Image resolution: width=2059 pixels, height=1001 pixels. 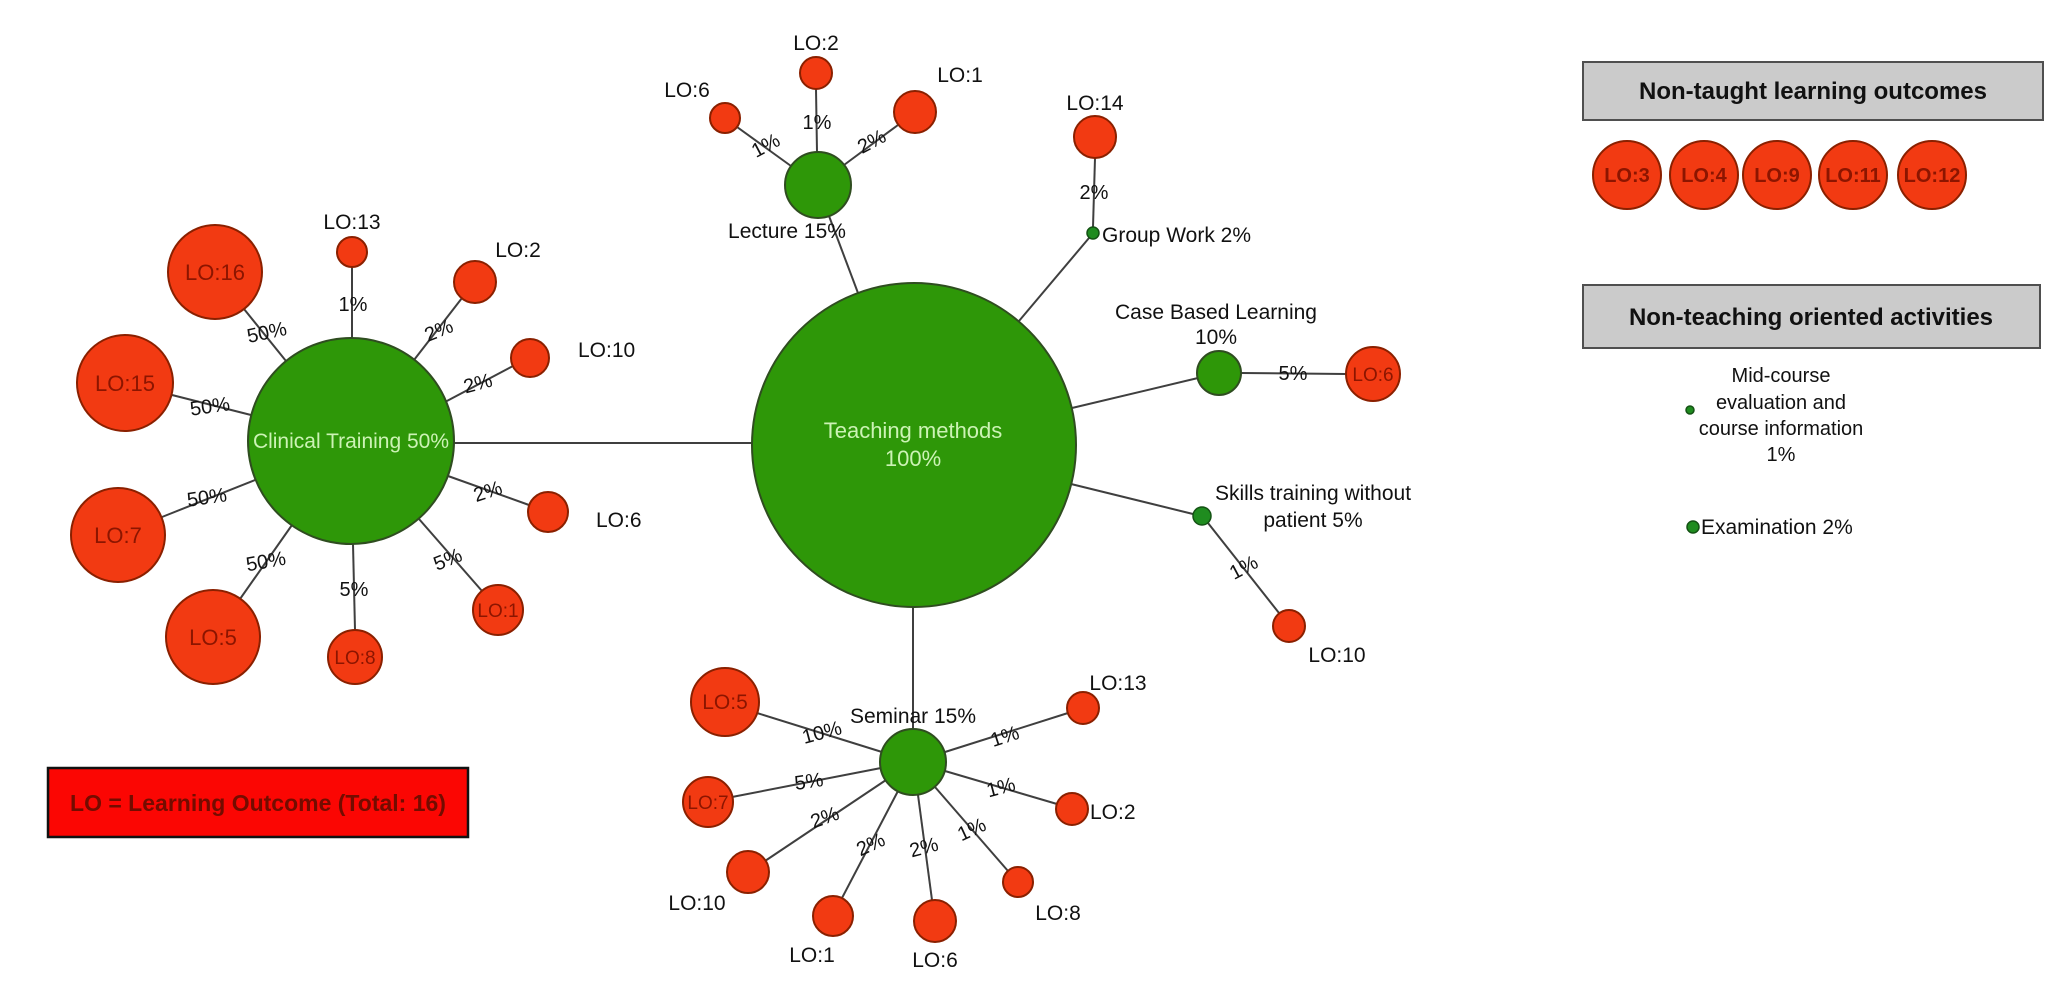 I want to click on mid-course-line4: 1%, so click(x=1781, y=455).